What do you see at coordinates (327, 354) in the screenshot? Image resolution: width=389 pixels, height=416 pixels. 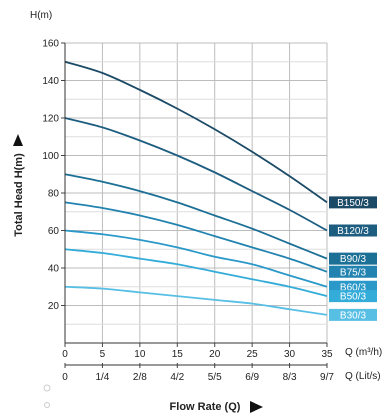 I see `x-tick-label: 35` at bounding box center [327, 354].